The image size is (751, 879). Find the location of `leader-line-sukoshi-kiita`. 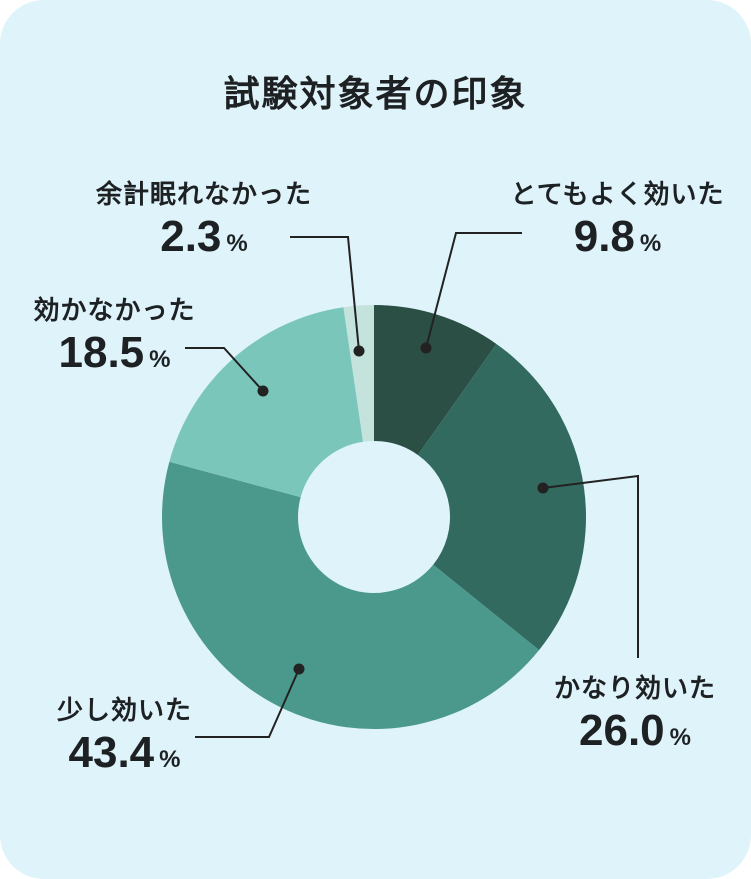

leader-line-sukoshi-kiita is located at coordinates (247, 703).